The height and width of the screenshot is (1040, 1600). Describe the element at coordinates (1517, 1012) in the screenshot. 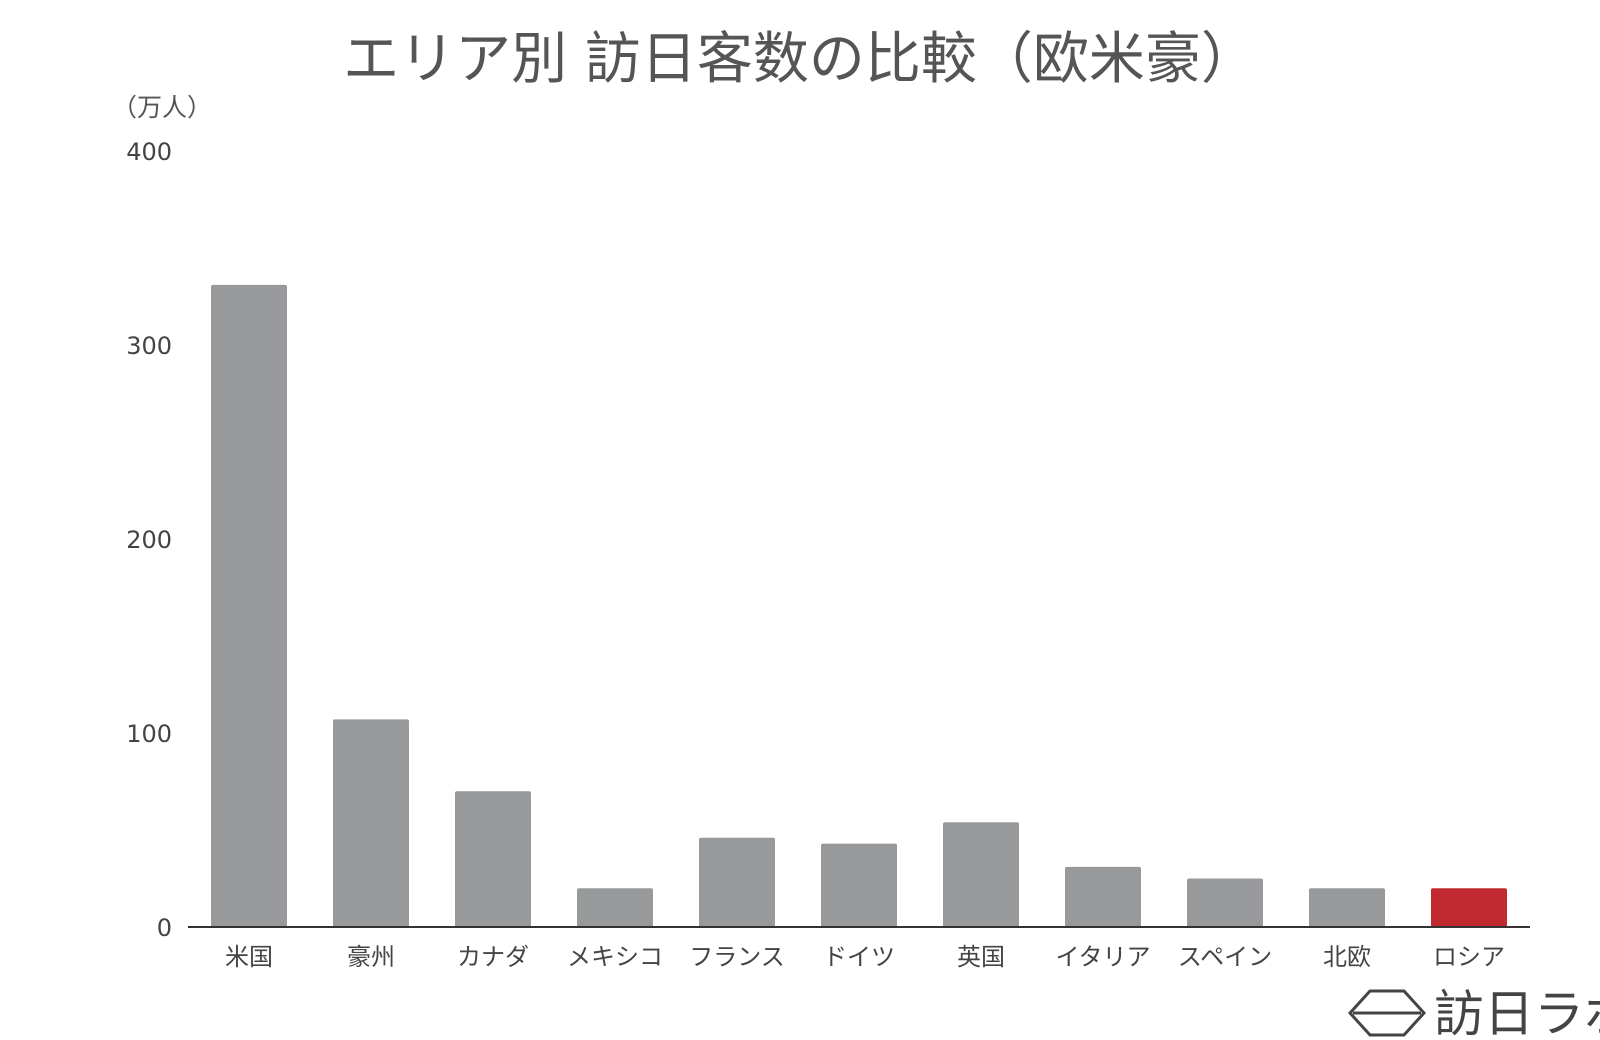

I see `brand-name: 訪日ラボ` at that location.